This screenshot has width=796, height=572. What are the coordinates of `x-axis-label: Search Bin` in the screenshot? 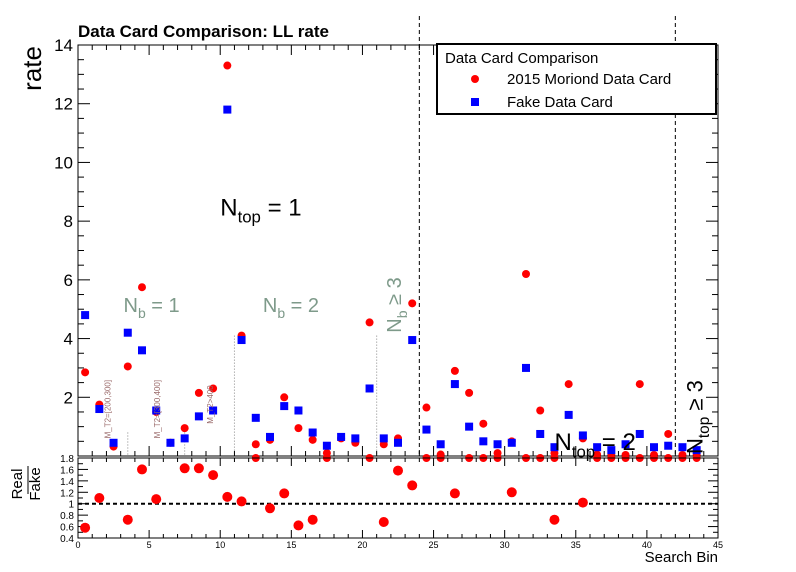 It's located at (681, 557).